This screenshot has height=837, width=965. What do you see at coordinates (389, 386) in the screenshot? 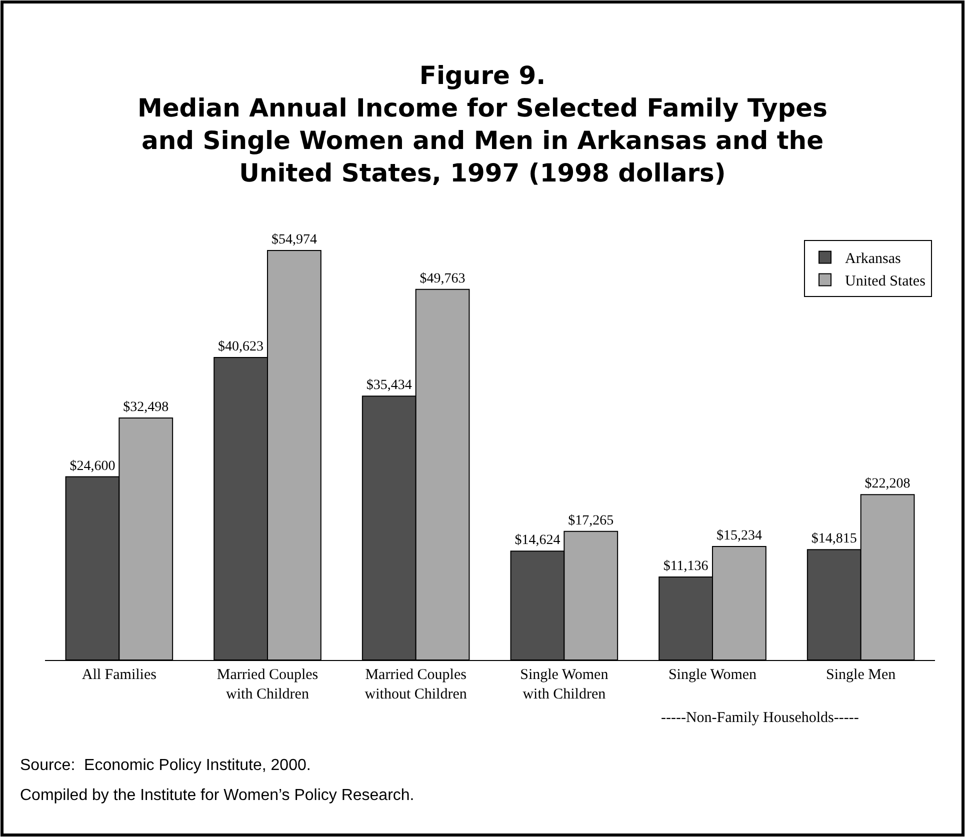
I see `data-label: $35,434` at bounding box center [389, 386].